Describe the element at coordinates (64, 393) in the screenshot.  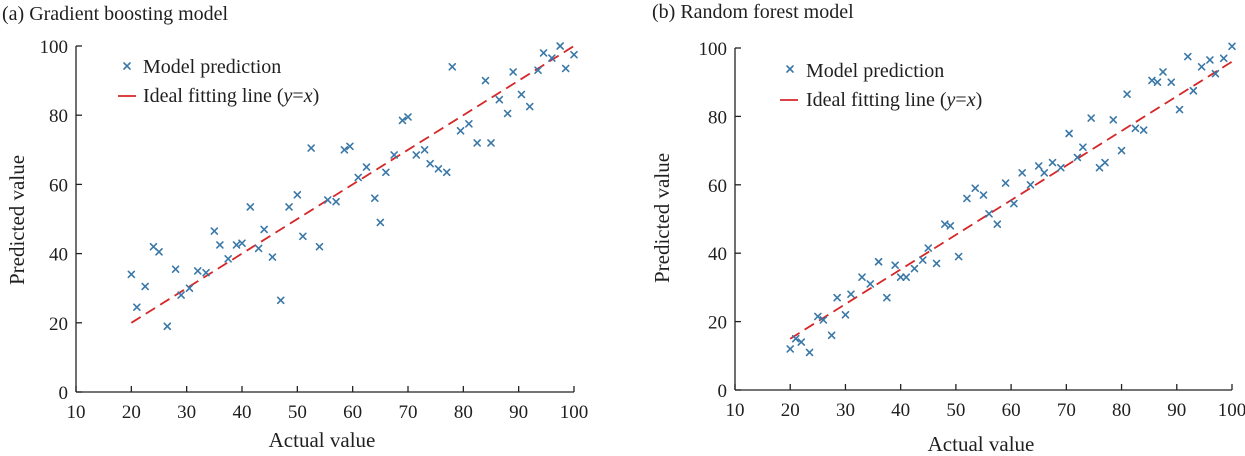
I see `y-tick-label-a-0: 0` at that location.